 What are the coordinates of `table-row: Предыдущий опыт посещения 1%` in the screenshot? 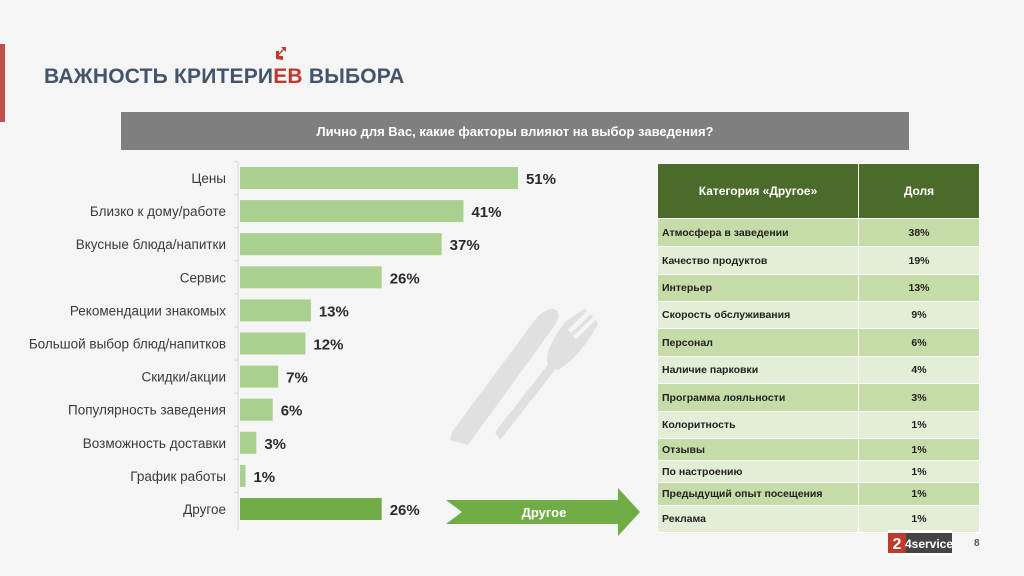 It's located at (818, 494).